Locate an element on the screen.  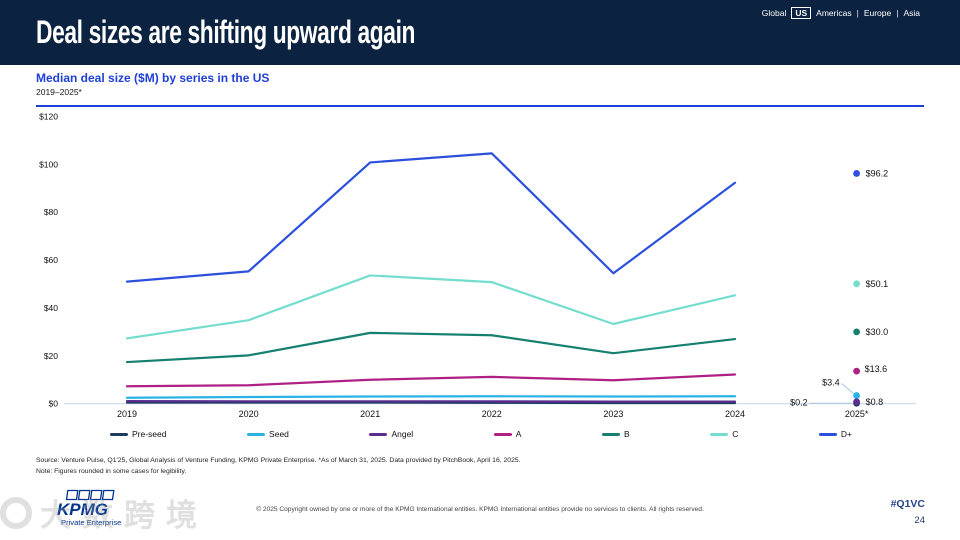
legend-item-pre-seed: Pre-seed is located at coordinates (138, 434).